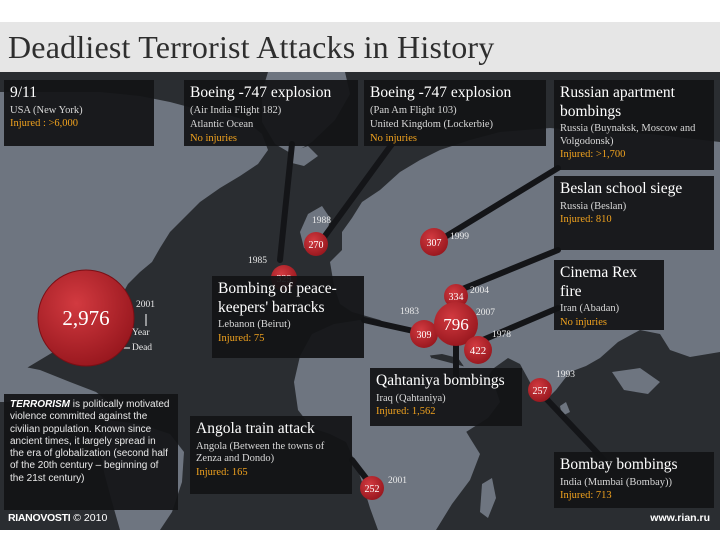 The image size is (720, 540). What do you see at coordinates (286, 202) in the screenshot?
I see `pointer-line-air-india` at bounding box center [286, 202].